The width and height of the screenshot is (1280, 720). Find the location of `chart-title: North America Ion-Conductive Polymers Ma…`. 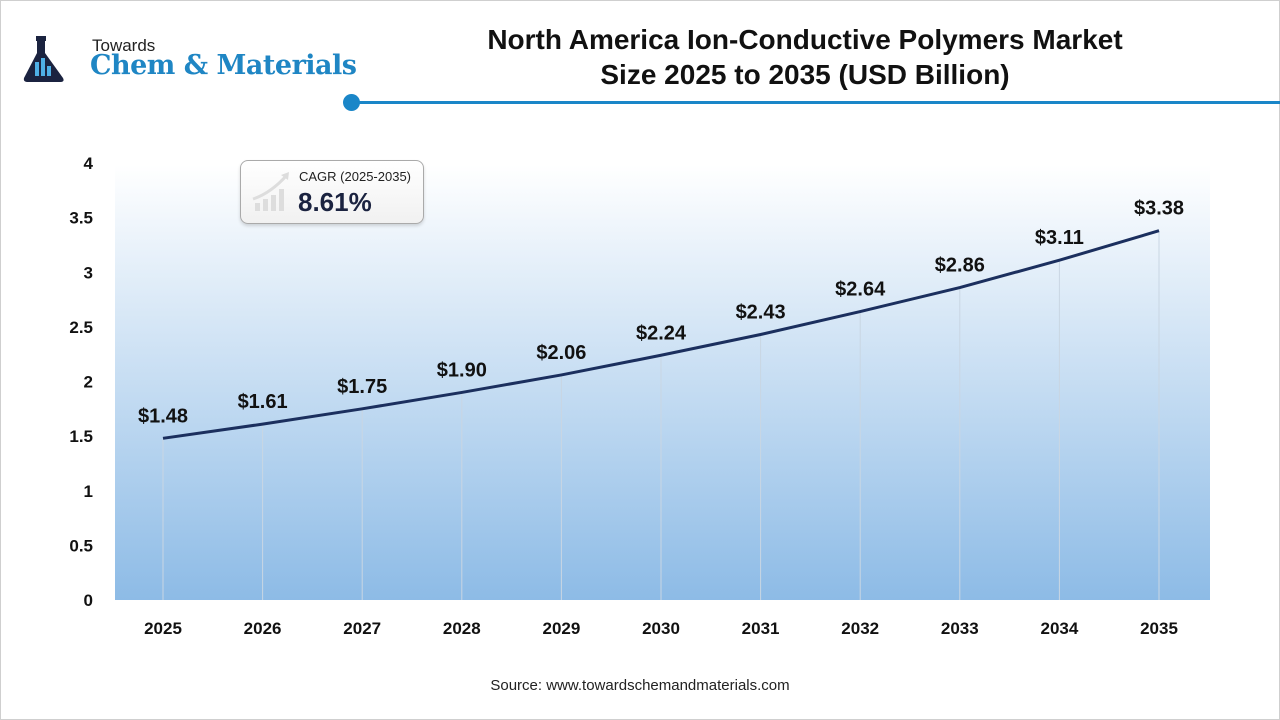

chart-title: North America Ion-Conductive Polymers Ma… is located at coordinates (805, 57).